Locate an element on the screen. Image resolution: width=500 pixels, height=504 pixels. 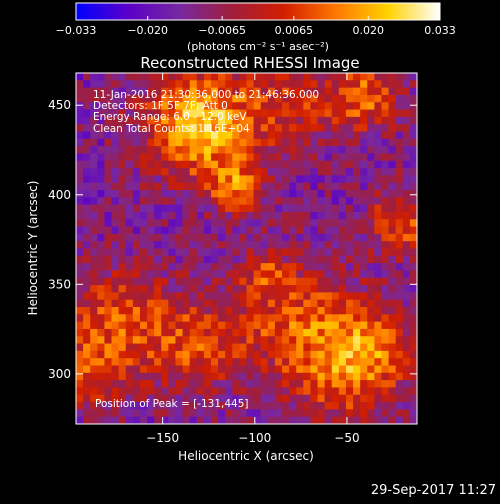
render-timestamp: 29-Sep-2017 11:27 is located at coordinates (433, 490).